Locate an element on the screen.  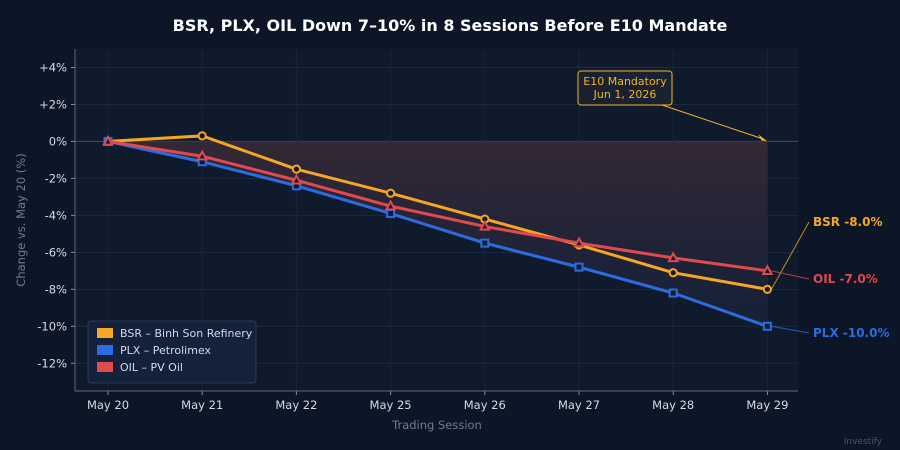
legend-label-bsr: BSR – Binh Son Refinery is located at coordinates (186, 333).